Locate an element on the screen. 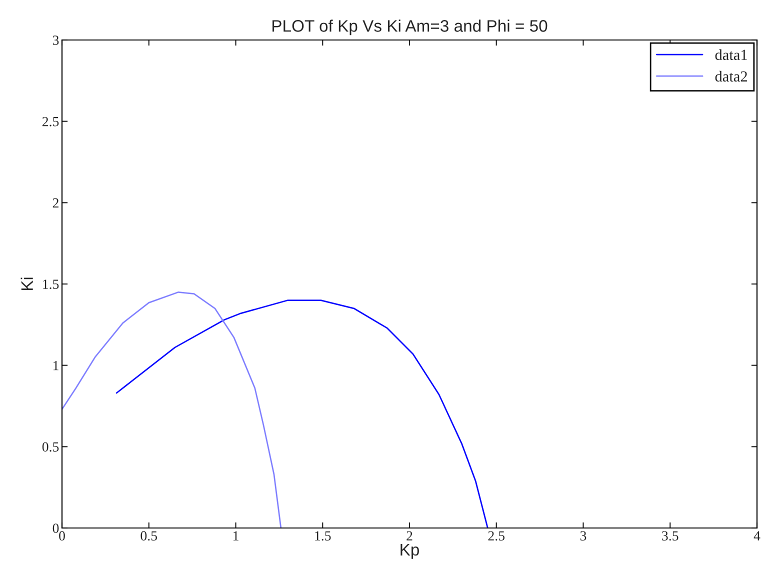 Image resolution: width=766 pixels, height=561 pixels. y-tick-label: 1 is located at coordinates (56, 365).